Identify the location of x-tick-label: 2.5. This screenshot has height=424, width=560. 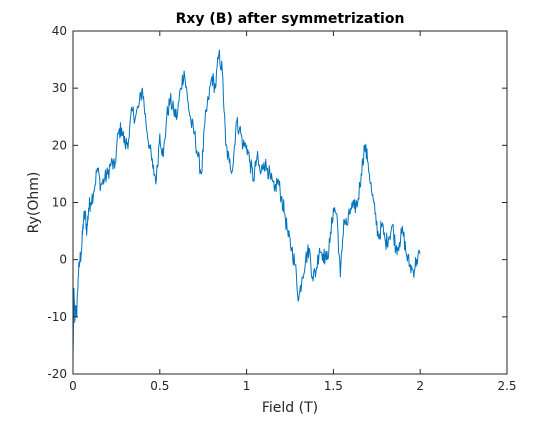
(506, 386).